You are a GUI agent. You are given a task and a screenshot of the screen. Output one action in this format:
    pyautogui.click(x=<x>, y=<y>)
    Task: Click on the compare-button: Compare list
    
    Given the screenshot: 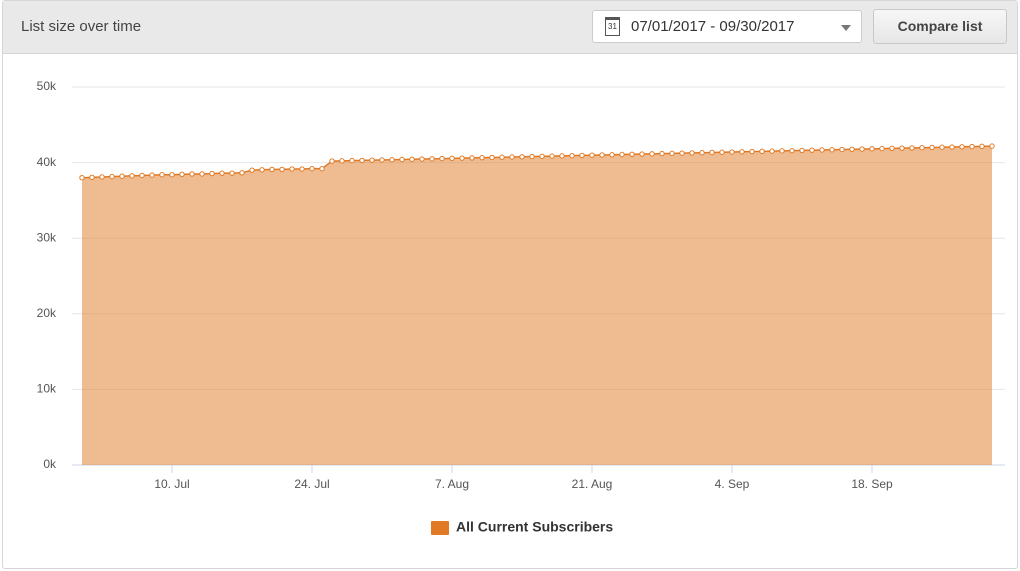 What is the action you would take?
    pyautogui.click(x=940, y=26)
    